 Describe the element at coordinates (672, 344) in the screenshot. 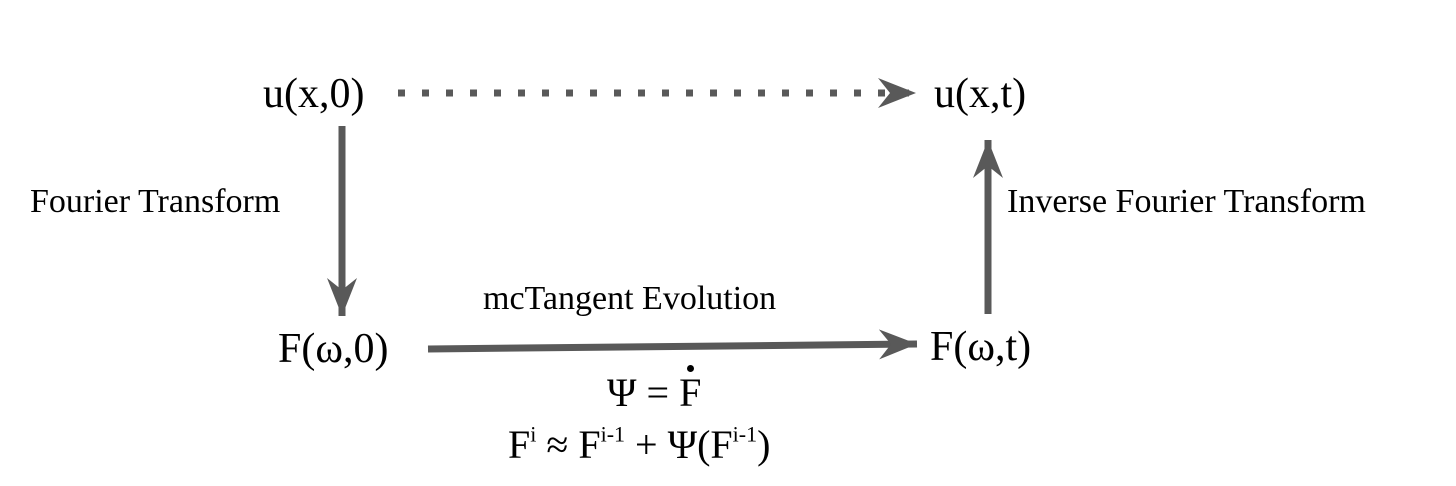

I see `arrow-mctangent-evolution` at that location.